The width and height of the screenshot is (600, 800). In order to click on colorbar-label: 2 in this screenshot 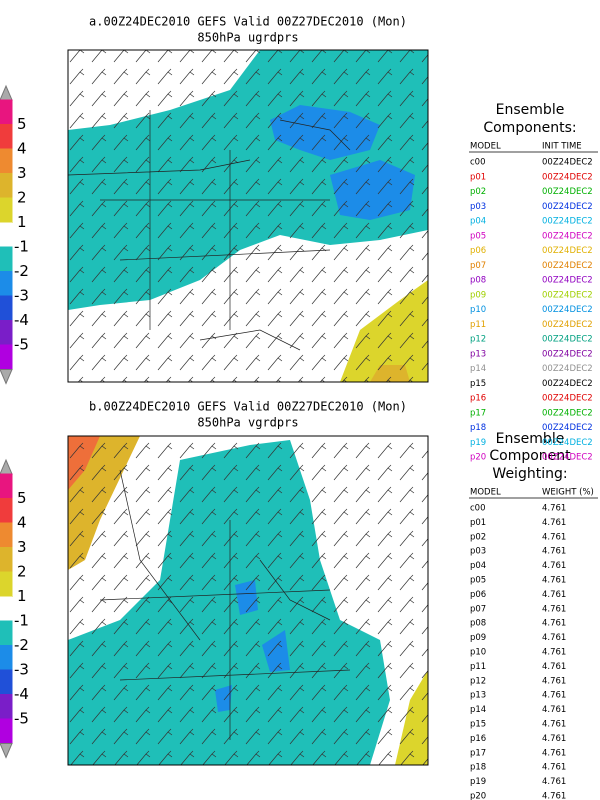, I will do `click(22, 572)`.